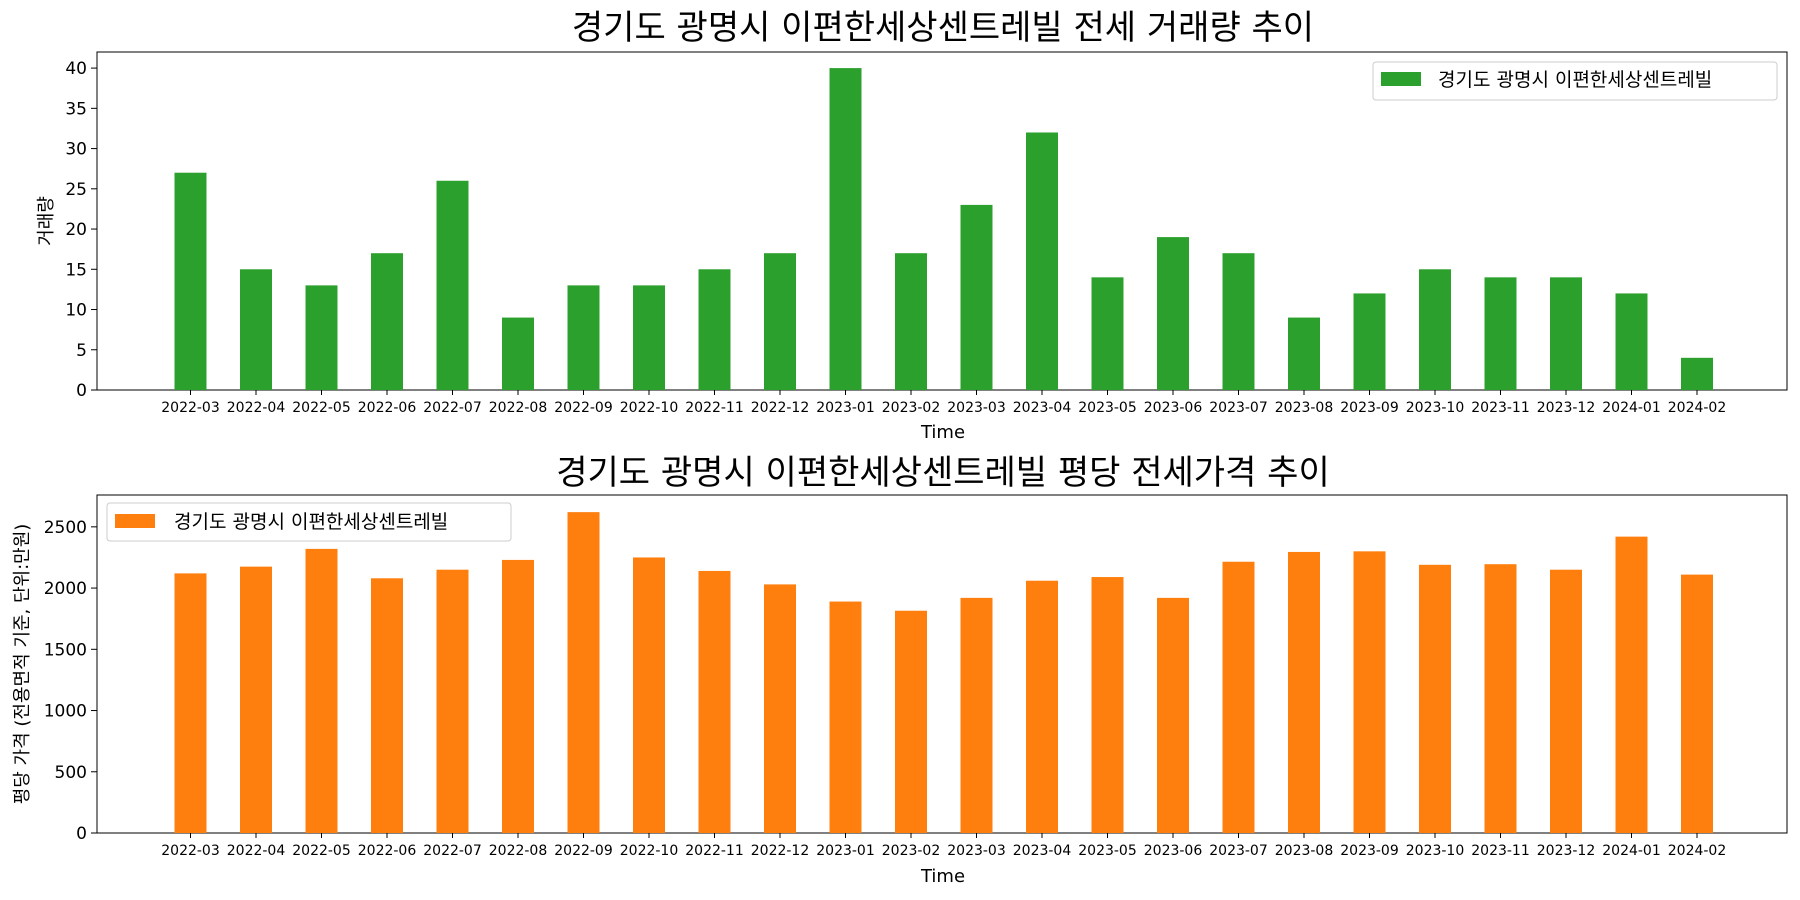 This screenshot has height=900, width=1800. Describe the element at coordinates (1401, 79) in the screenshot. I see `volume-legend-swatch` at that location.